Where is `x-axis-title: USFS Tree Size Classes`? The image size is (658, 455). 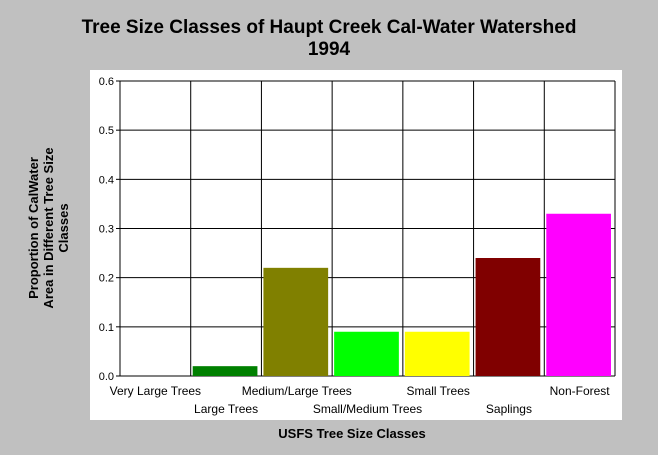 x-axis-title: USFS Tree Size Classes is located at coordinates (351, 433).